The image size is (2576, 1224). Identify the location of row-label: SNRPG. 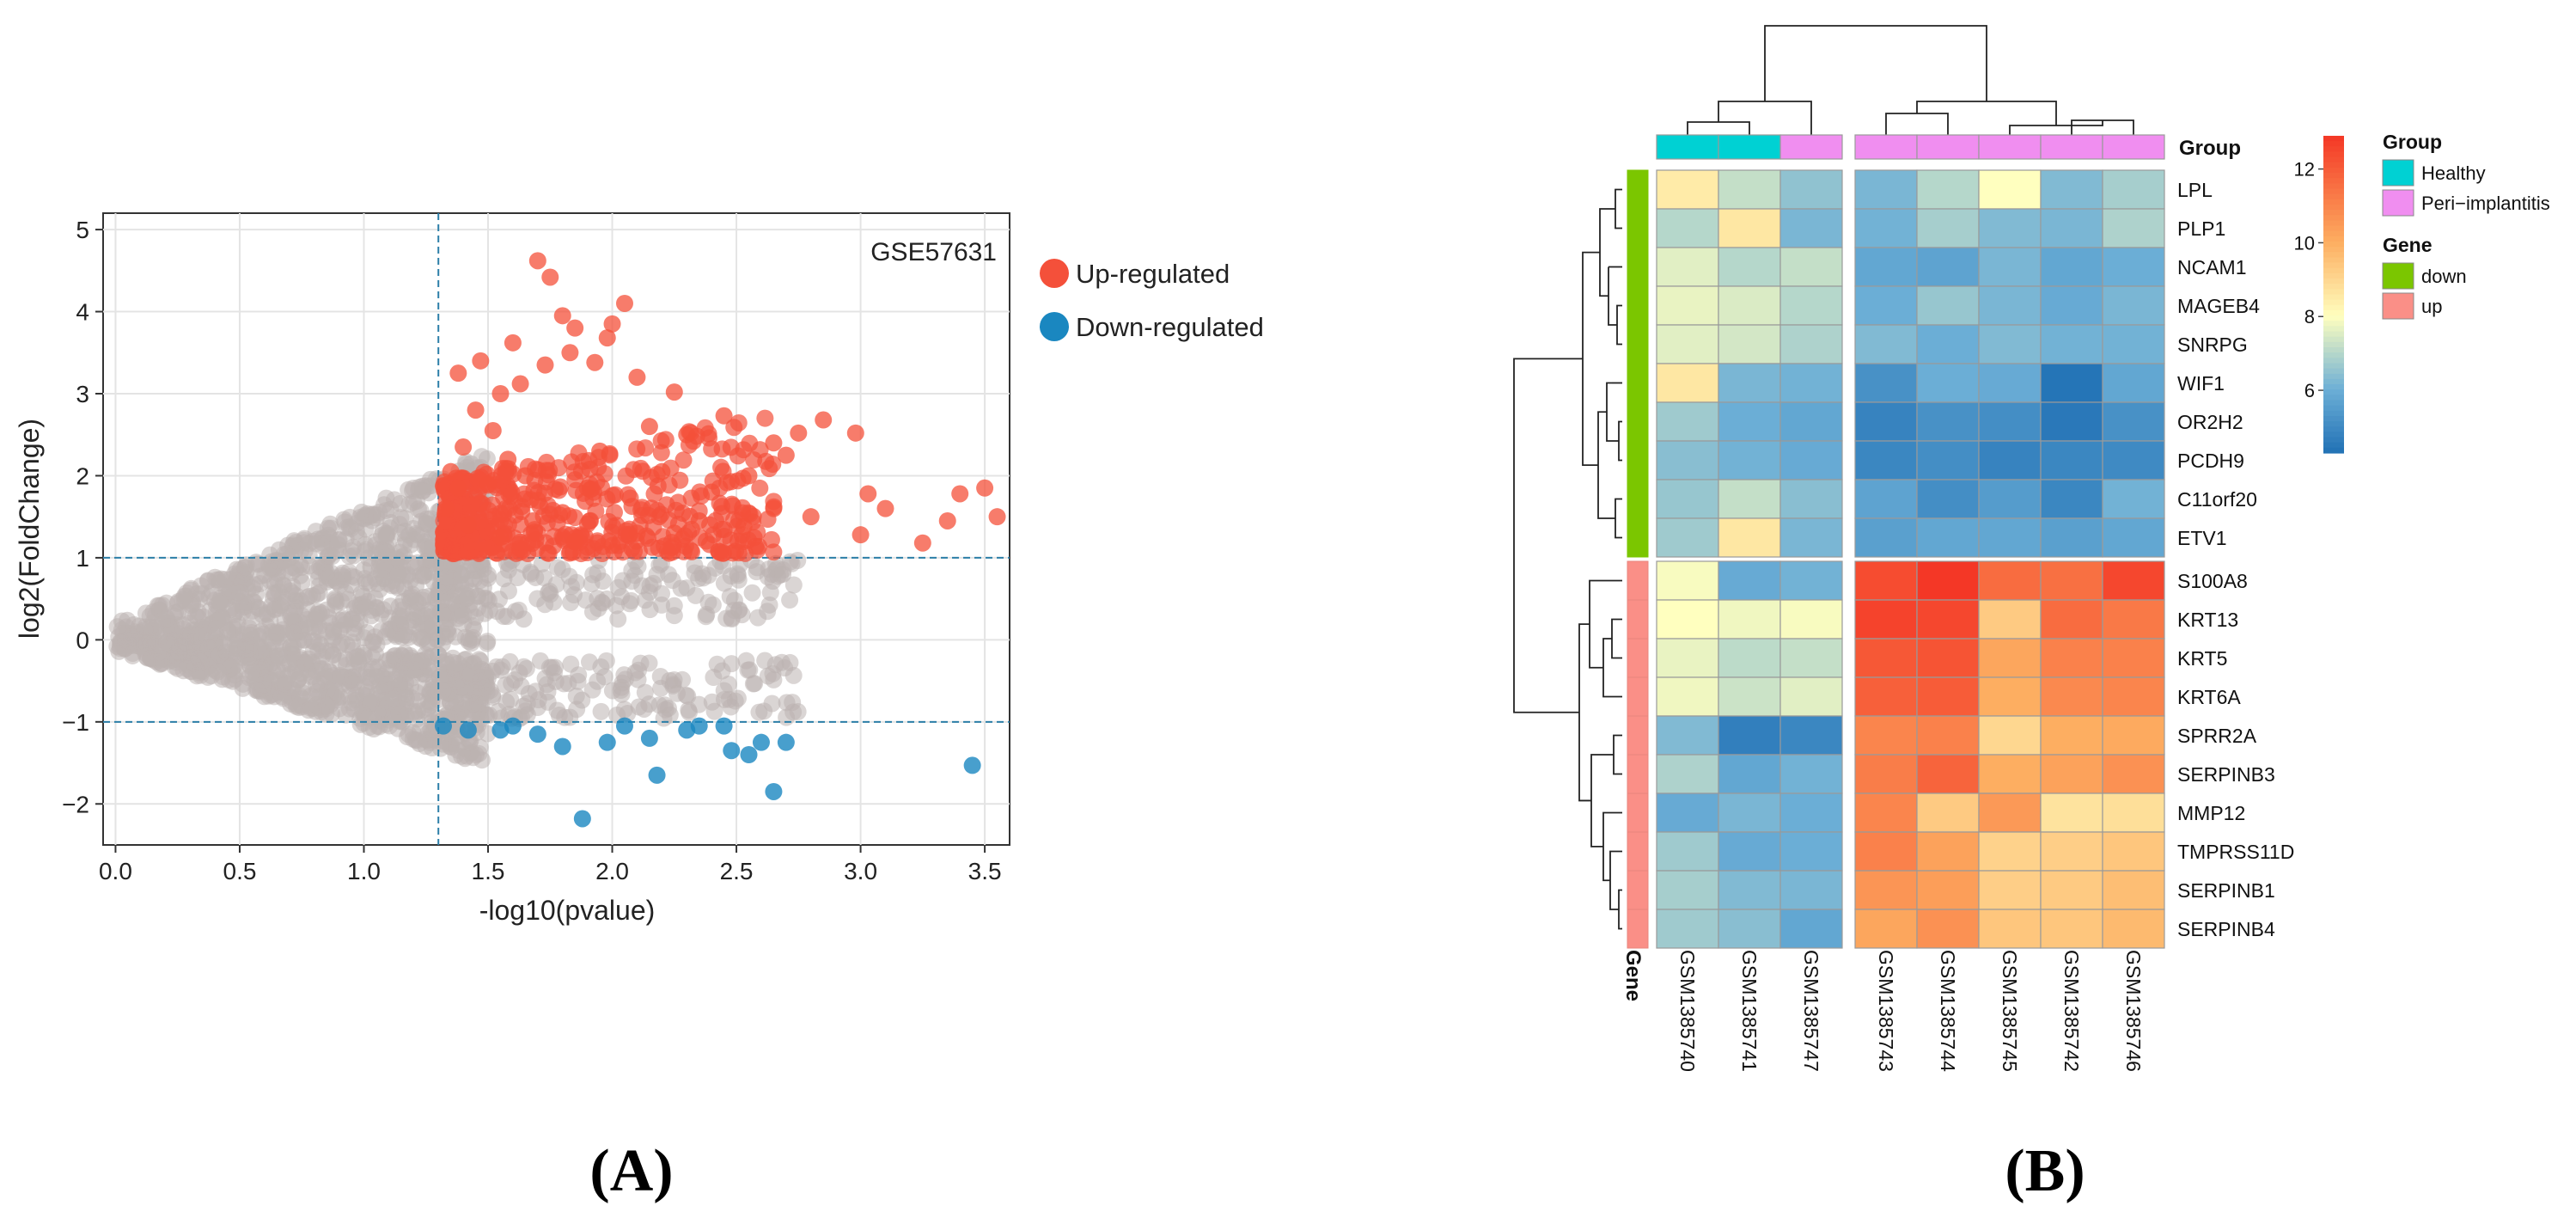
(2212, 345).